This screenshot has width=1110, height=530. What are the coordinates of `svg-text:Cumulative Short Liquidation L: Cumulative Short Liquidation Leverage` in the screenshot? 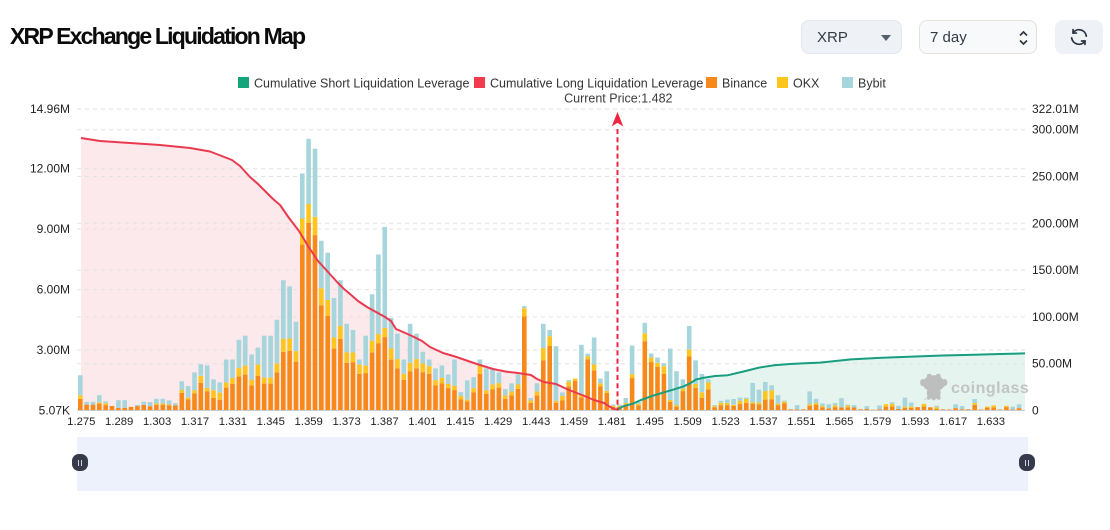 It's located at (361, 84).